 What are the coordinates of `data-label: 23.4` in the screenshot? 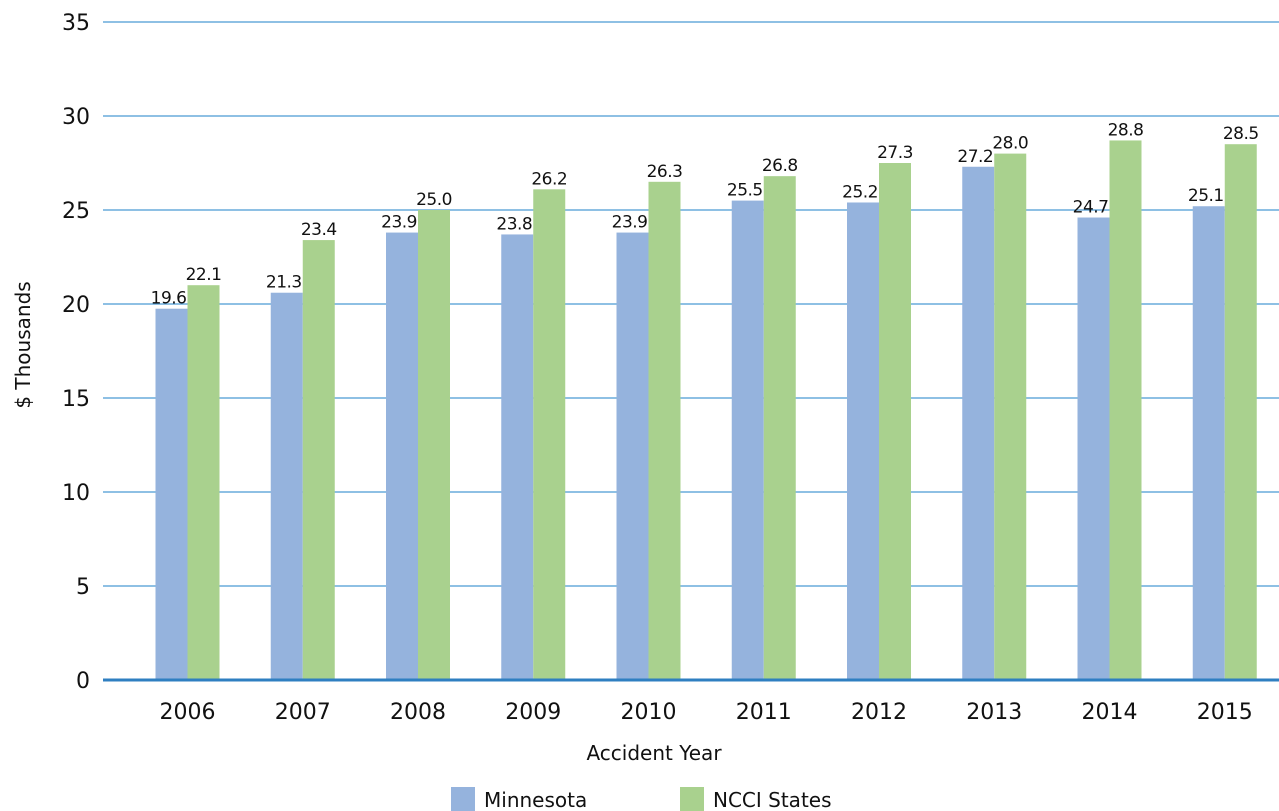 It's located at (319, 230).